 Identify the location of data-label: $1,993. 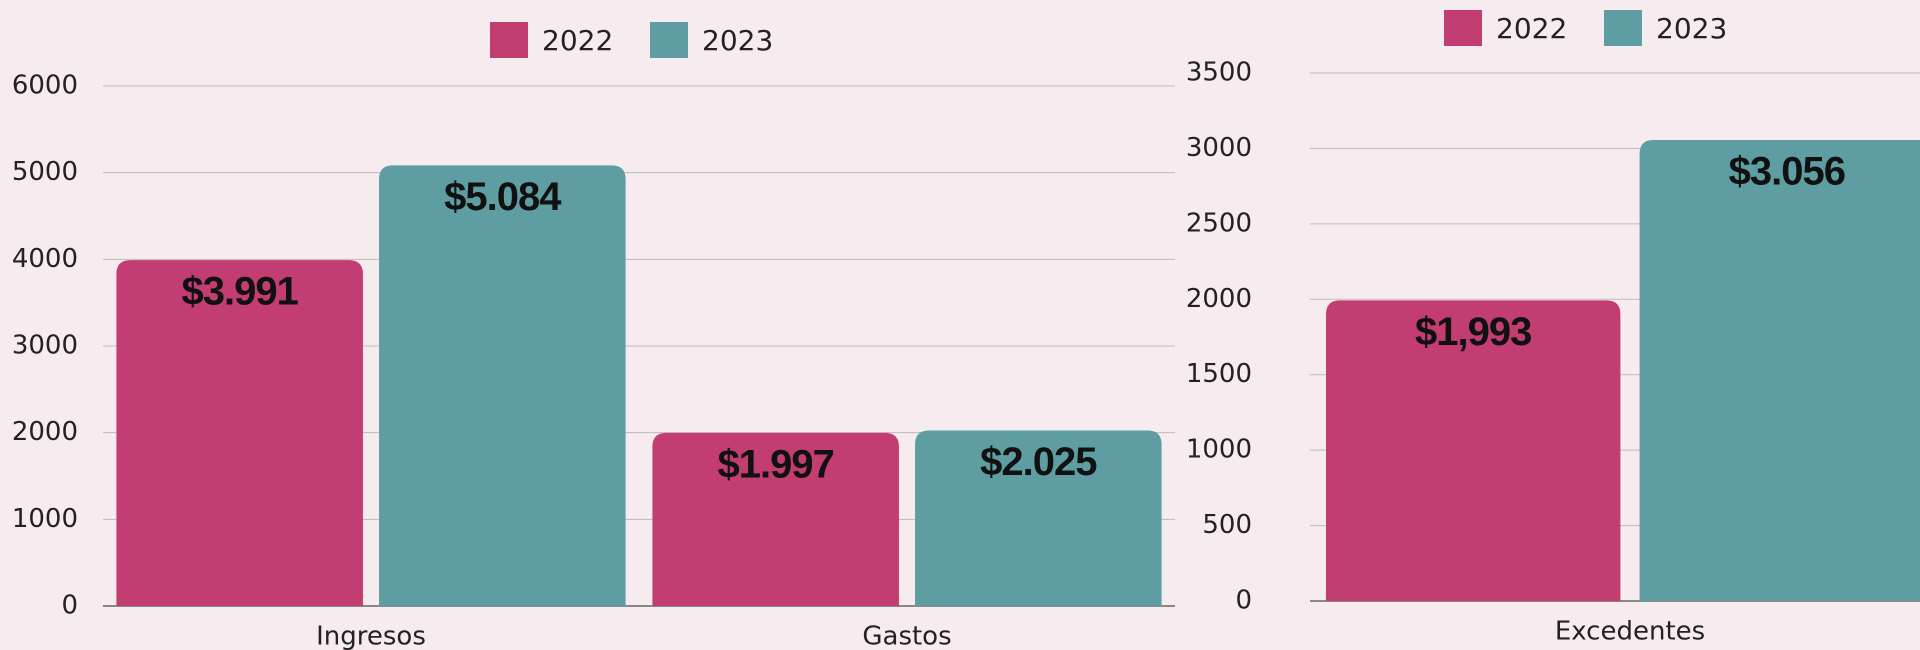
(1473, 332).